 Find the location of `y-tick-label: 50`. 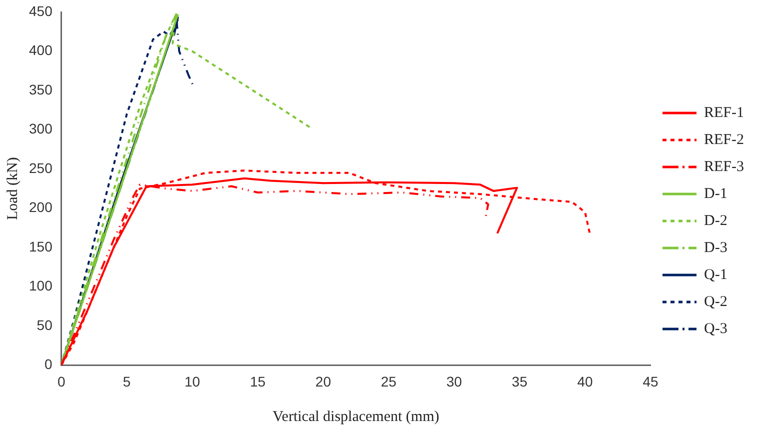

y-tick-label: 50 is located at coordinates (44, 324).